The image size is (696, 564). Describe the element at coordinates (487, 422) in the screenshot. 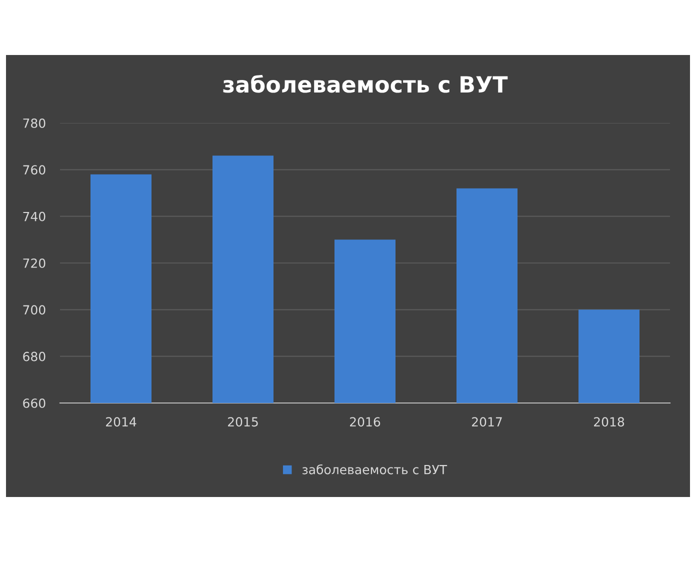

I see `x-tick-label: 2017` at that location.